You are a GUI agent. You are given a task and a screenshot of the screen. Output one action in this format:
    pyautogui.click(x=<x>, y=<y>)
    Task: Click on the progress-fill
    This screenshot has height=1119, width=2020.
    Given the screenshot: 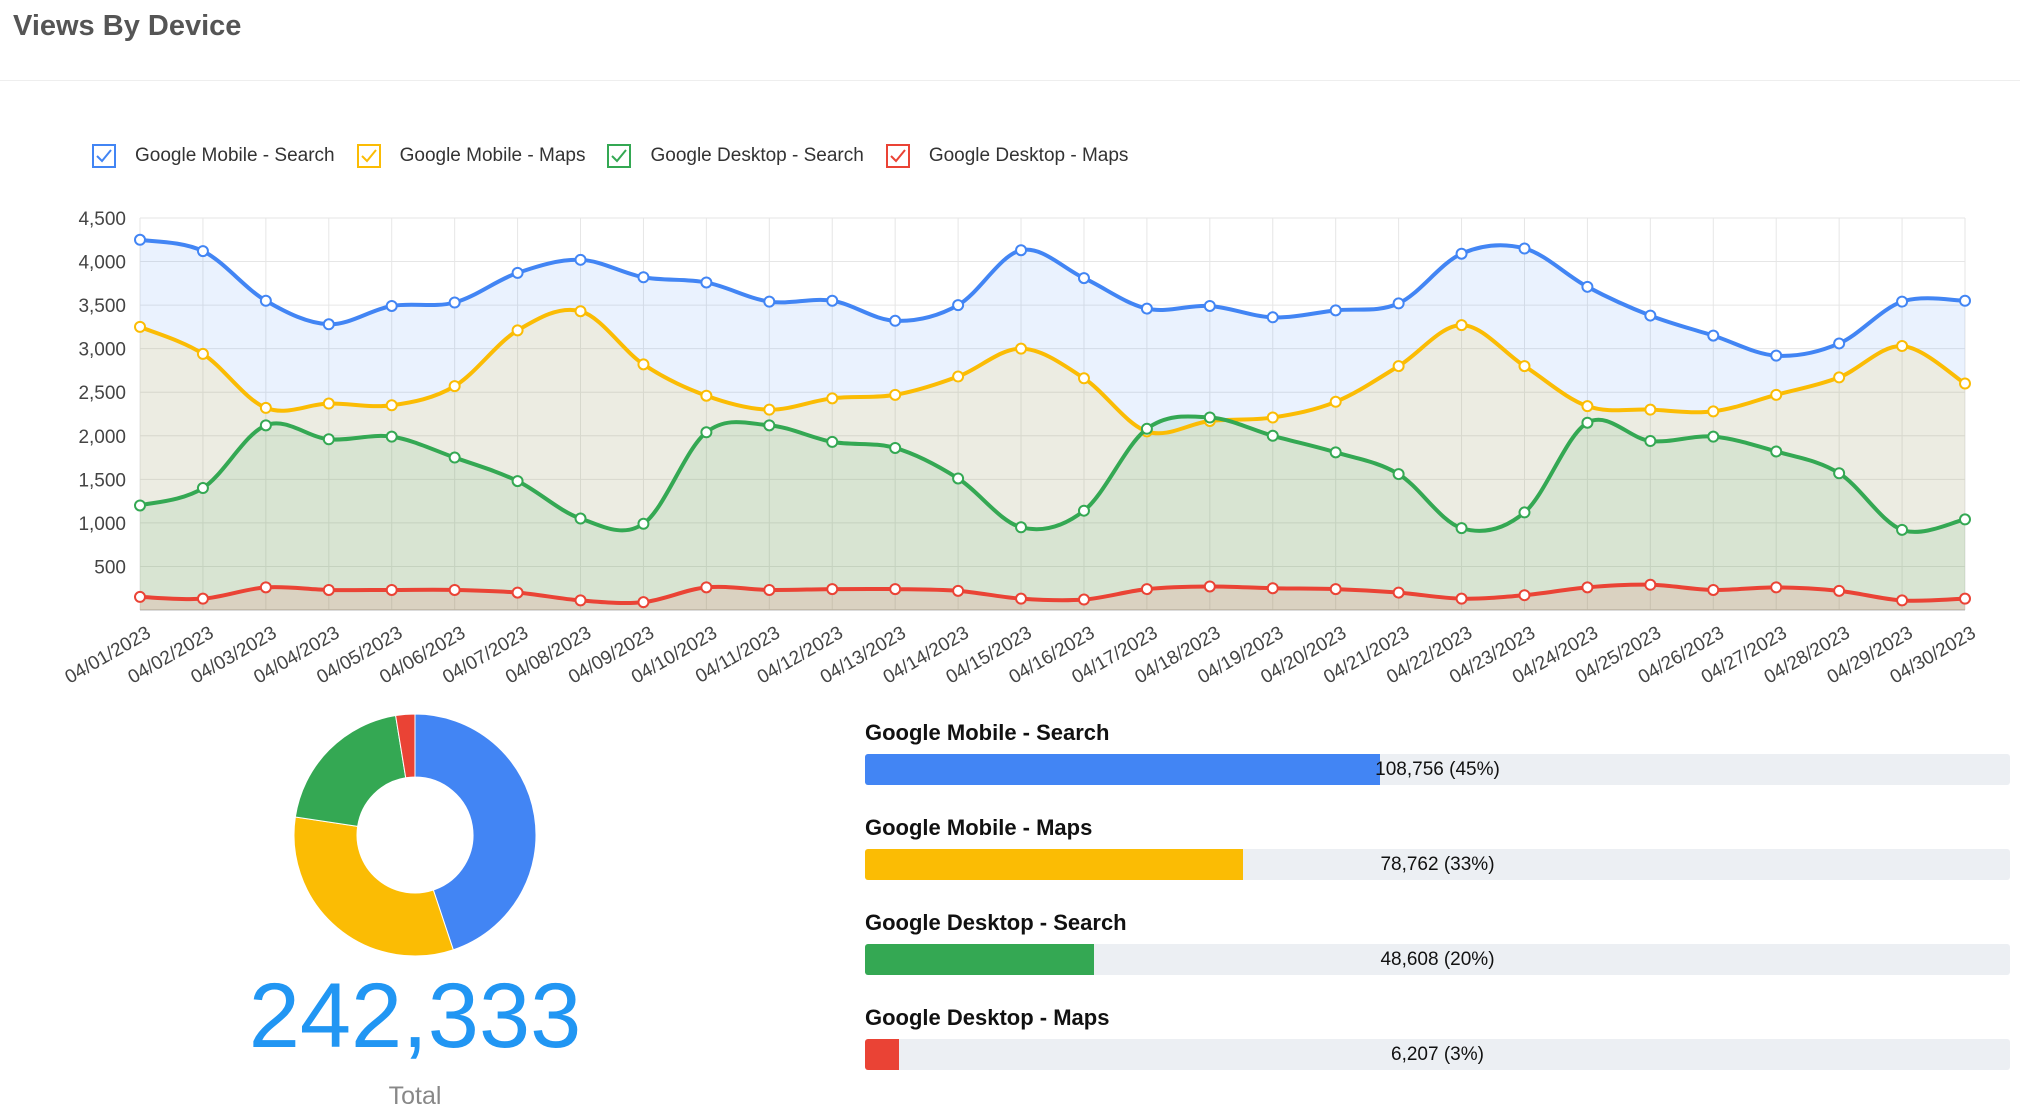 What is the action you would take?
    pyautogui.click(x=882, y=1054)
    